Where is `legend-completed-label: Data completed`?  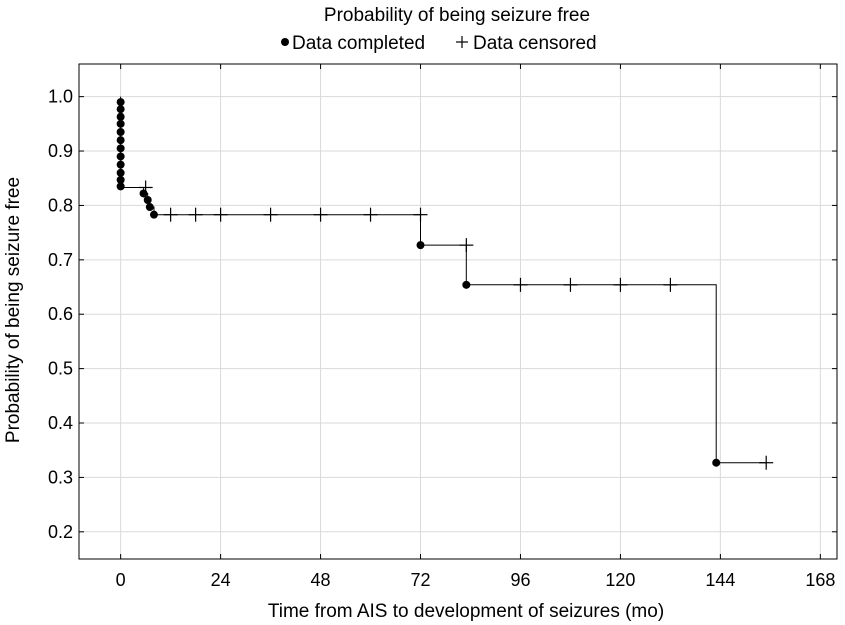 legend-completed-label: Data completed is located at coordinates (358, 43).